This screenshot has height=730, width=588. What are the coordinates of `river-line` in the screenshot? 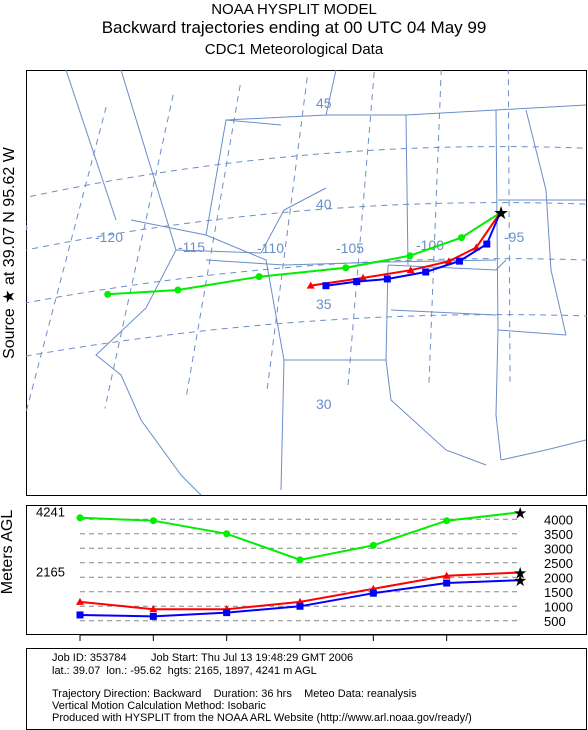 It's located at (546, 222).